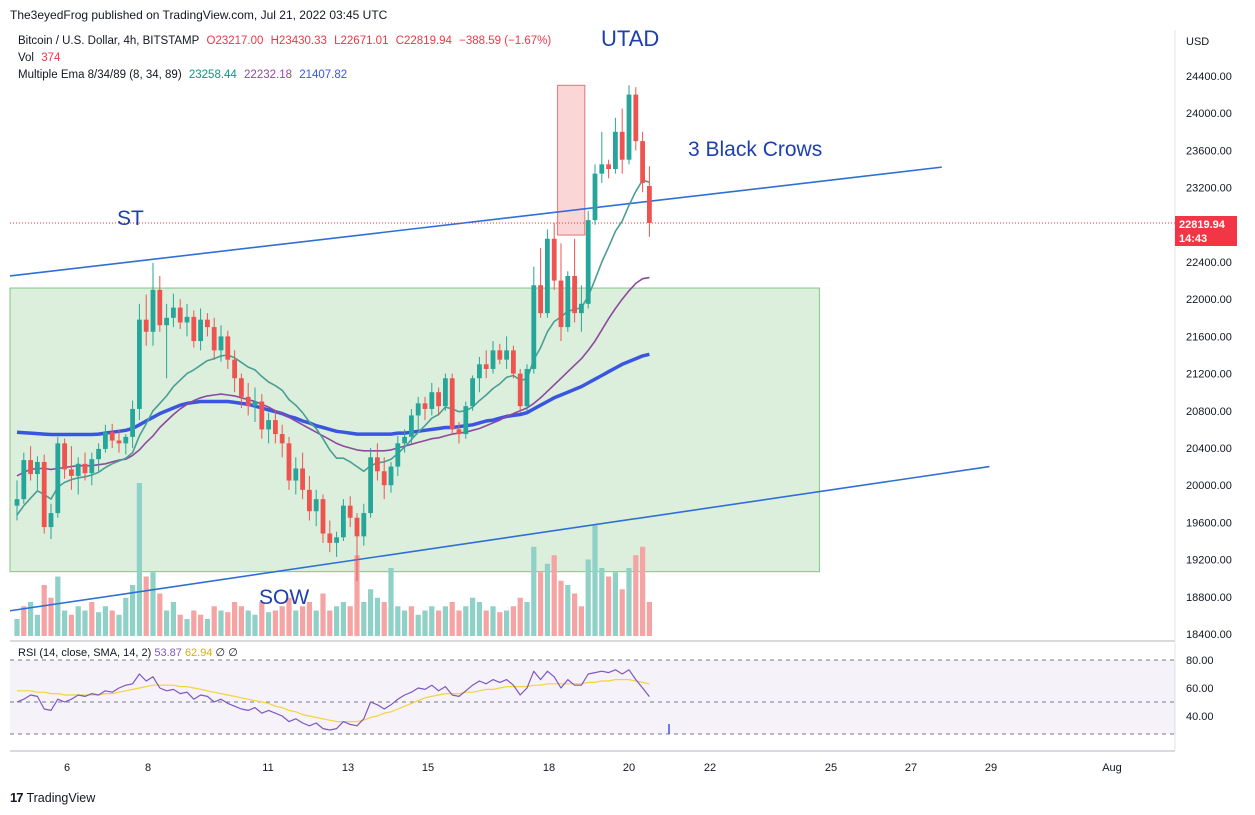 The image size is (1255, 815). I want to click on high-value: H23430.33, so click(298, 41).